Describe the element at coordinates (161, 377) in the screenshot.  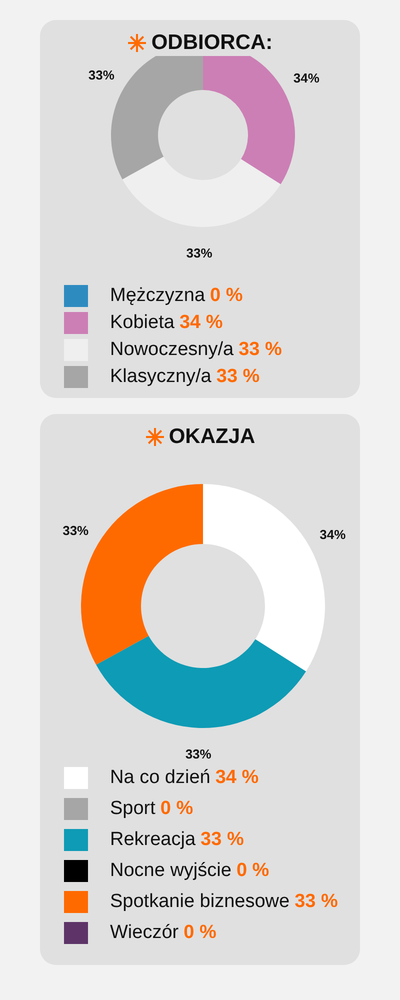
I see `legend-label: Klasyczny/a` at that location.